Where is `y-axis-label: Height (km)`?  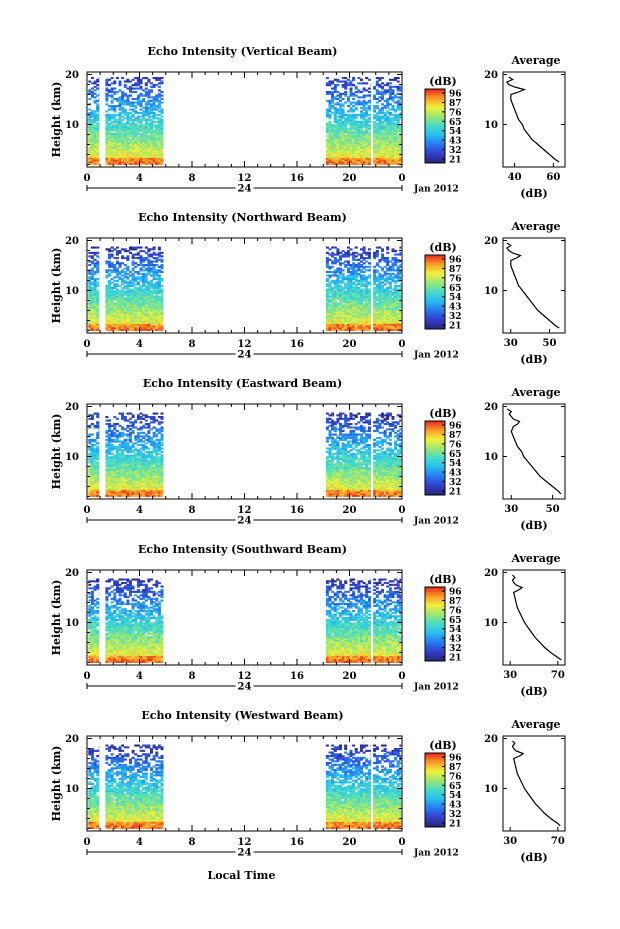
y-axis-label: Height (km) is located at coordinates (56, 286).